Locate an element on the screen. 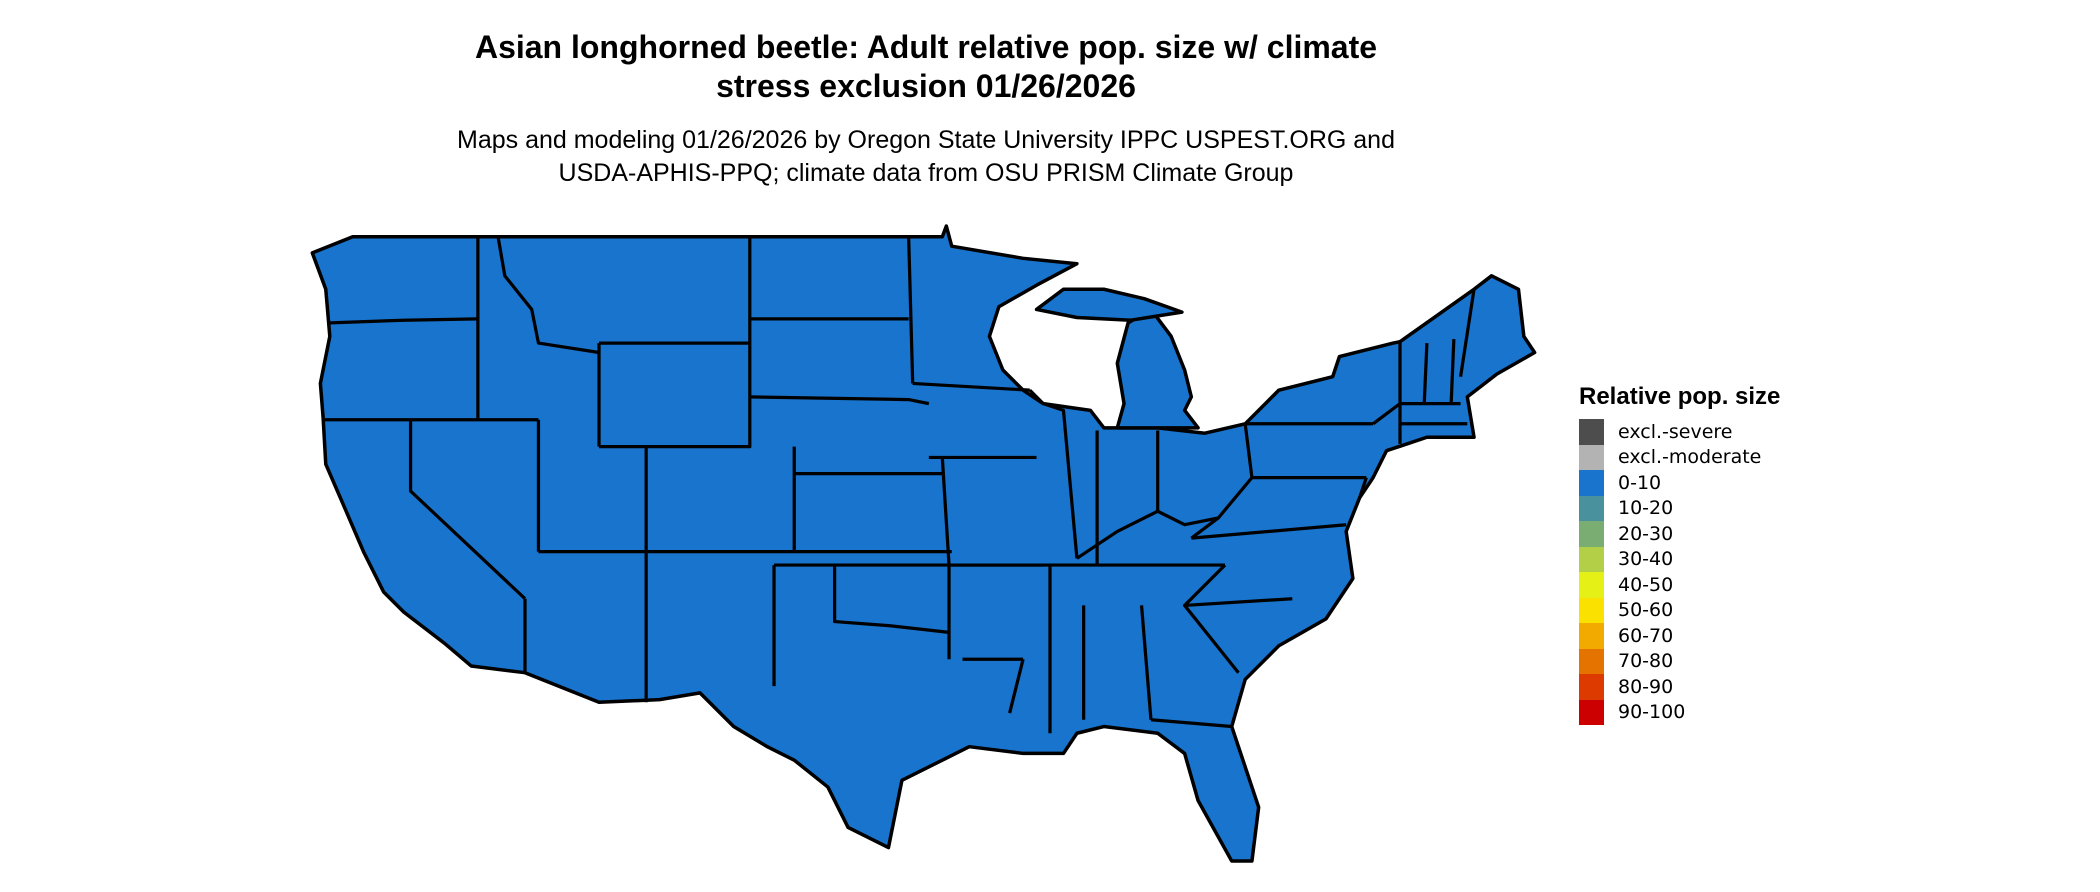 The height and width of the screenshot is (892, 2100). legend-item: 30-40 is located at coordinates (1679, 559).